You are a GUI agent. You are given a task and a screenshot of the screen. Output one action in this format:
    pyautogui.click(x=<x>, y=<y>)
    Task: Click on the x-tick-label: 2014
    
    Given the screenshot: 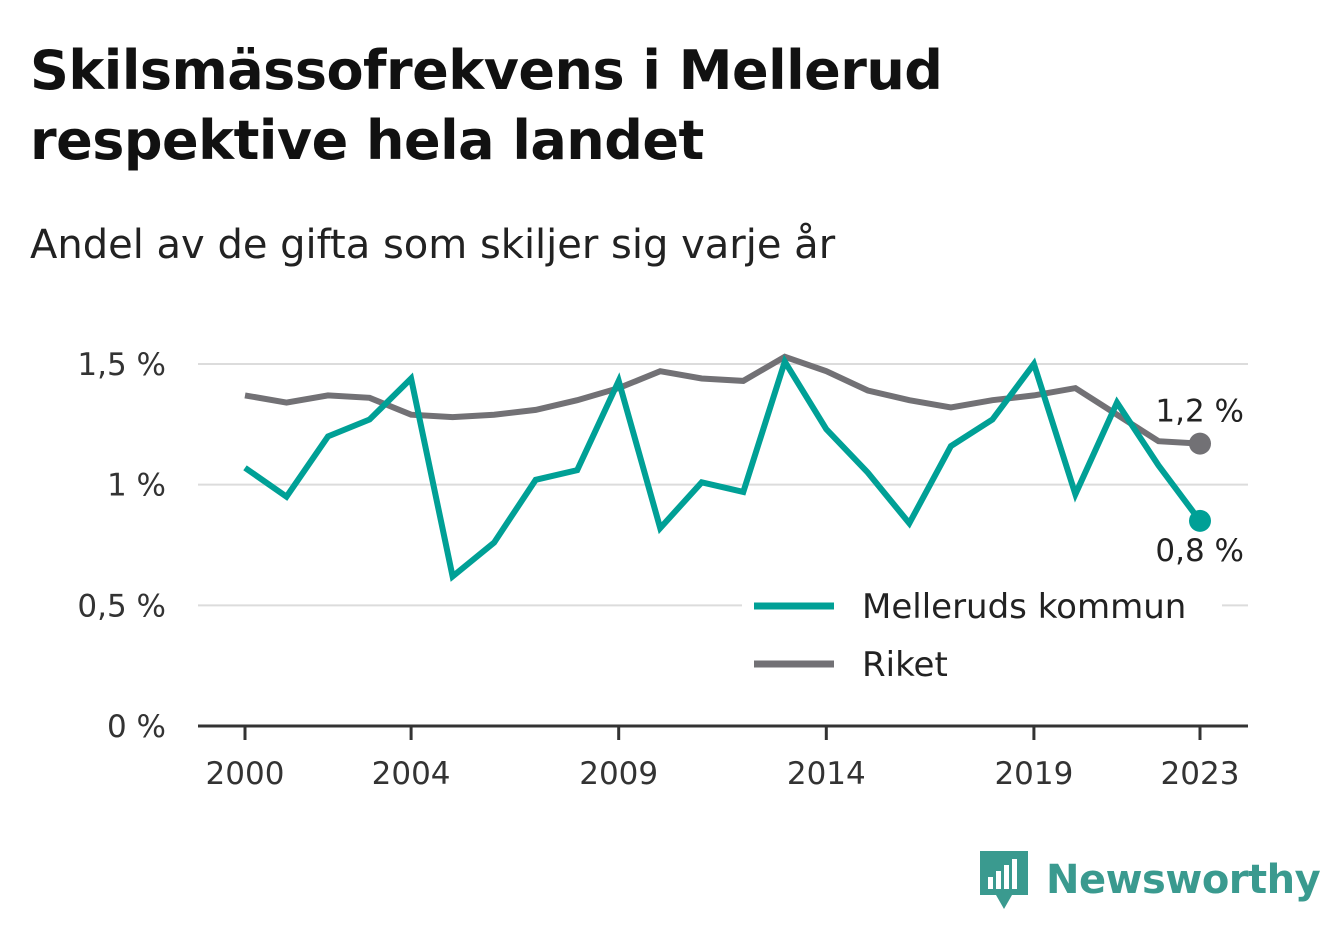 What is the action you would take?
    pyautogui.click(x=826, y=774)
    